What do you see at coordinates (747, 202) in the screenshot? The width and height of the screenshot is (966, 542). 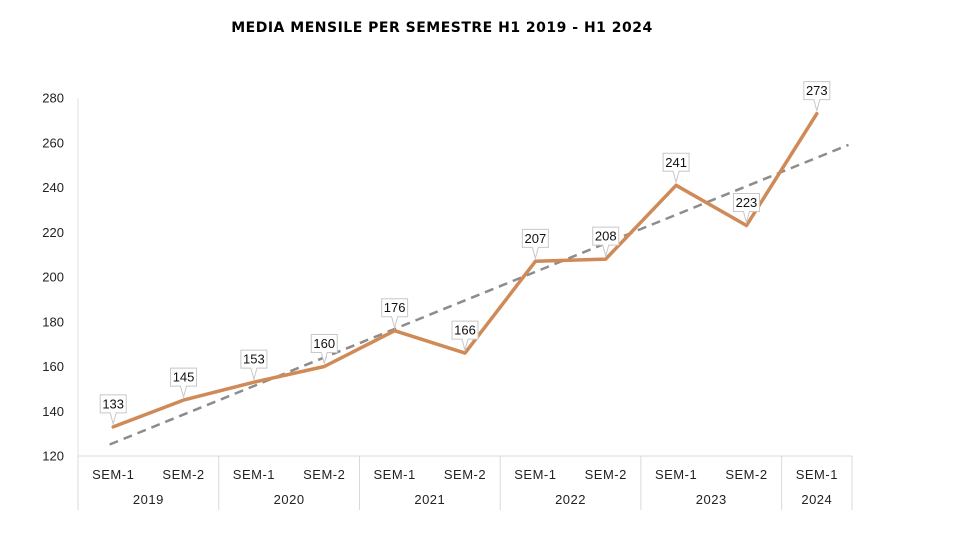 I see `data-label: 223` at bounding box center [747, 202].